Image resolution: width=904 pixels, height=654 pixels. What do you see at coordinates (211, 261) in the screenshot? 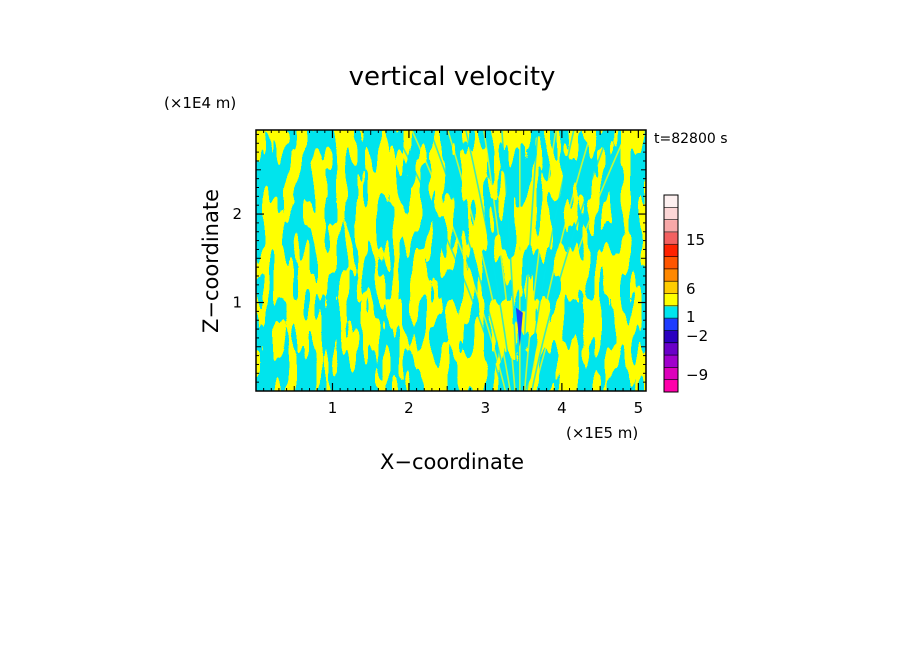
I see `y-axis-label: Z−coordinate` at bounding box center [211, 261].